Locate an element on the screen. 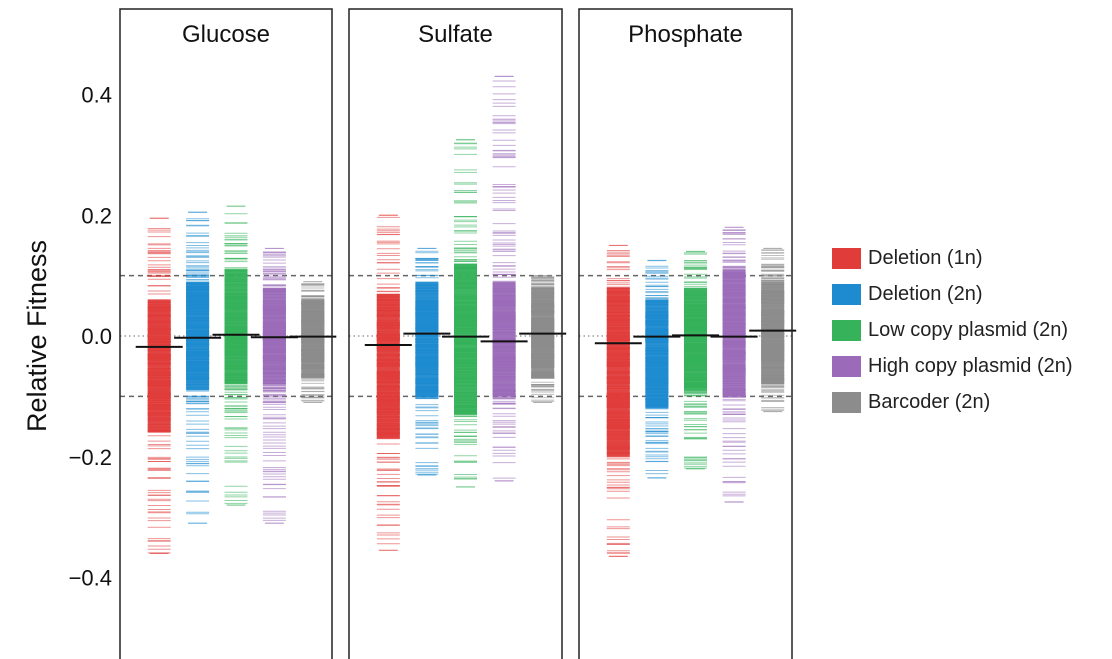 The height and width of the screenshot is (659, 1112). y-tick-label: −0.2 is located at coordinates (90, 457).